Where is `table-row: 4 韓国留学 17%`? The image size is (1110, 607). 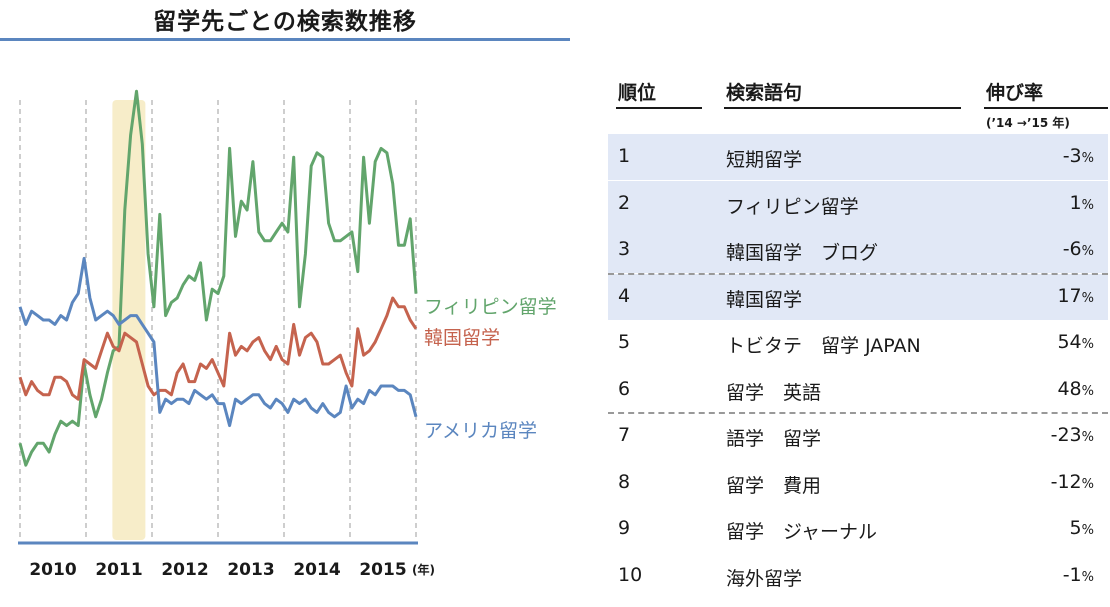 table-row: 4 韓国留学 17% is located at coordinates (858, 296).